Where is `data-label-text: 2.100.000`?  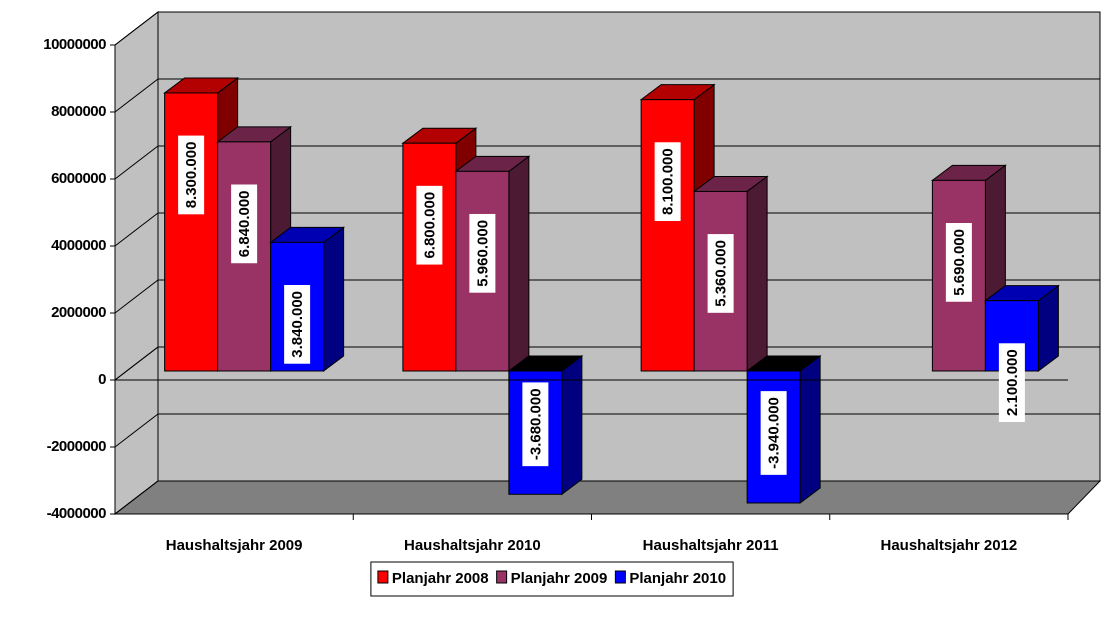
data-label-text: 2.100.000 is located at coordinates (1012, 382).